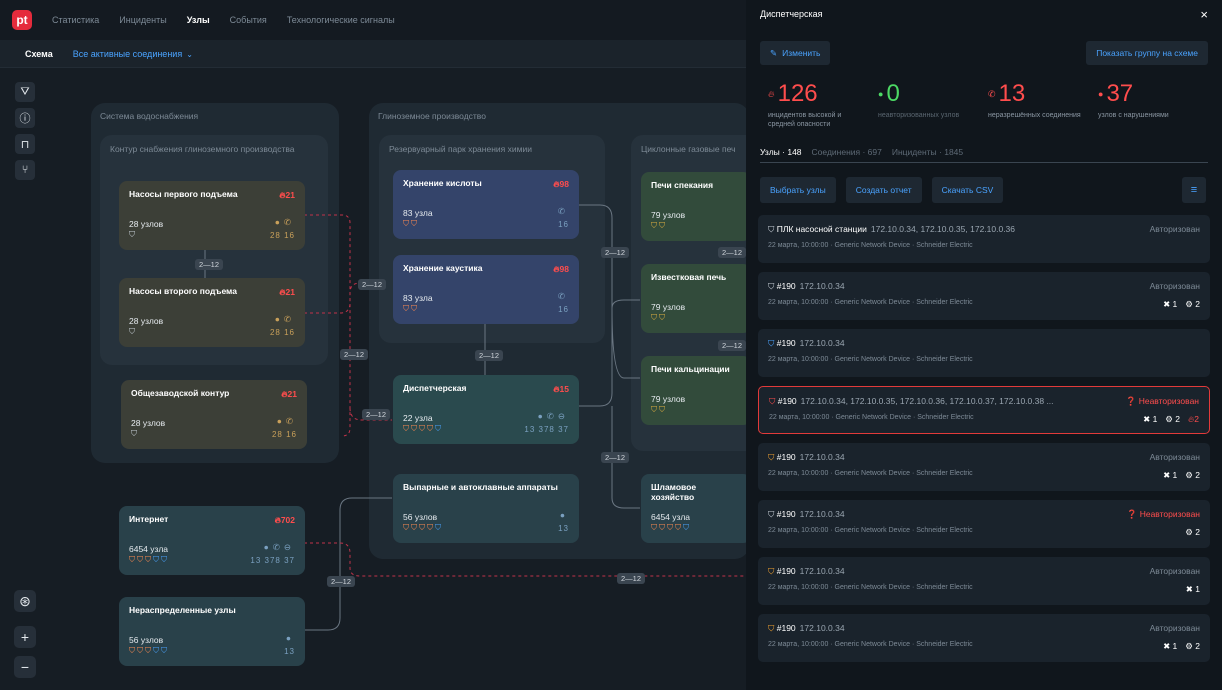 Image resolution: width=1222 pixels, height=690 pixels. I want to click on node-card: Хранение каустика 🔥︎98 83 узла ✆ 16 ⛉⛉, so click(486, 289).